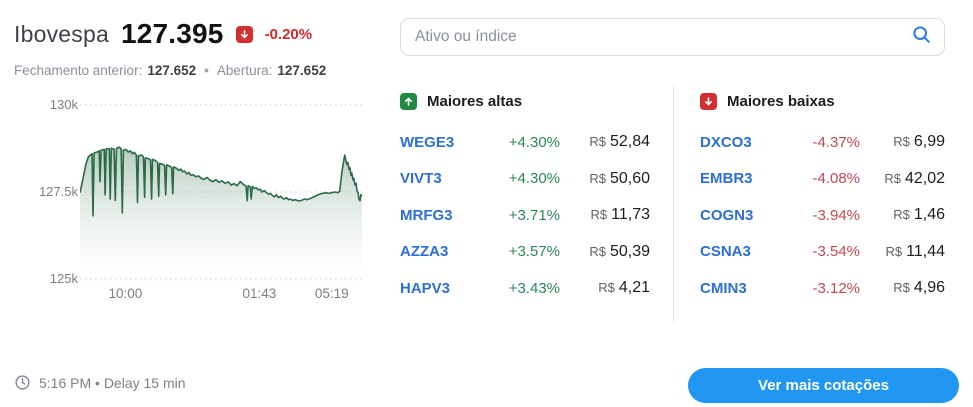 The height and width of the screenshot is (407, 973). I want to click on ticker-link: DXCO3, so click(726, 142).